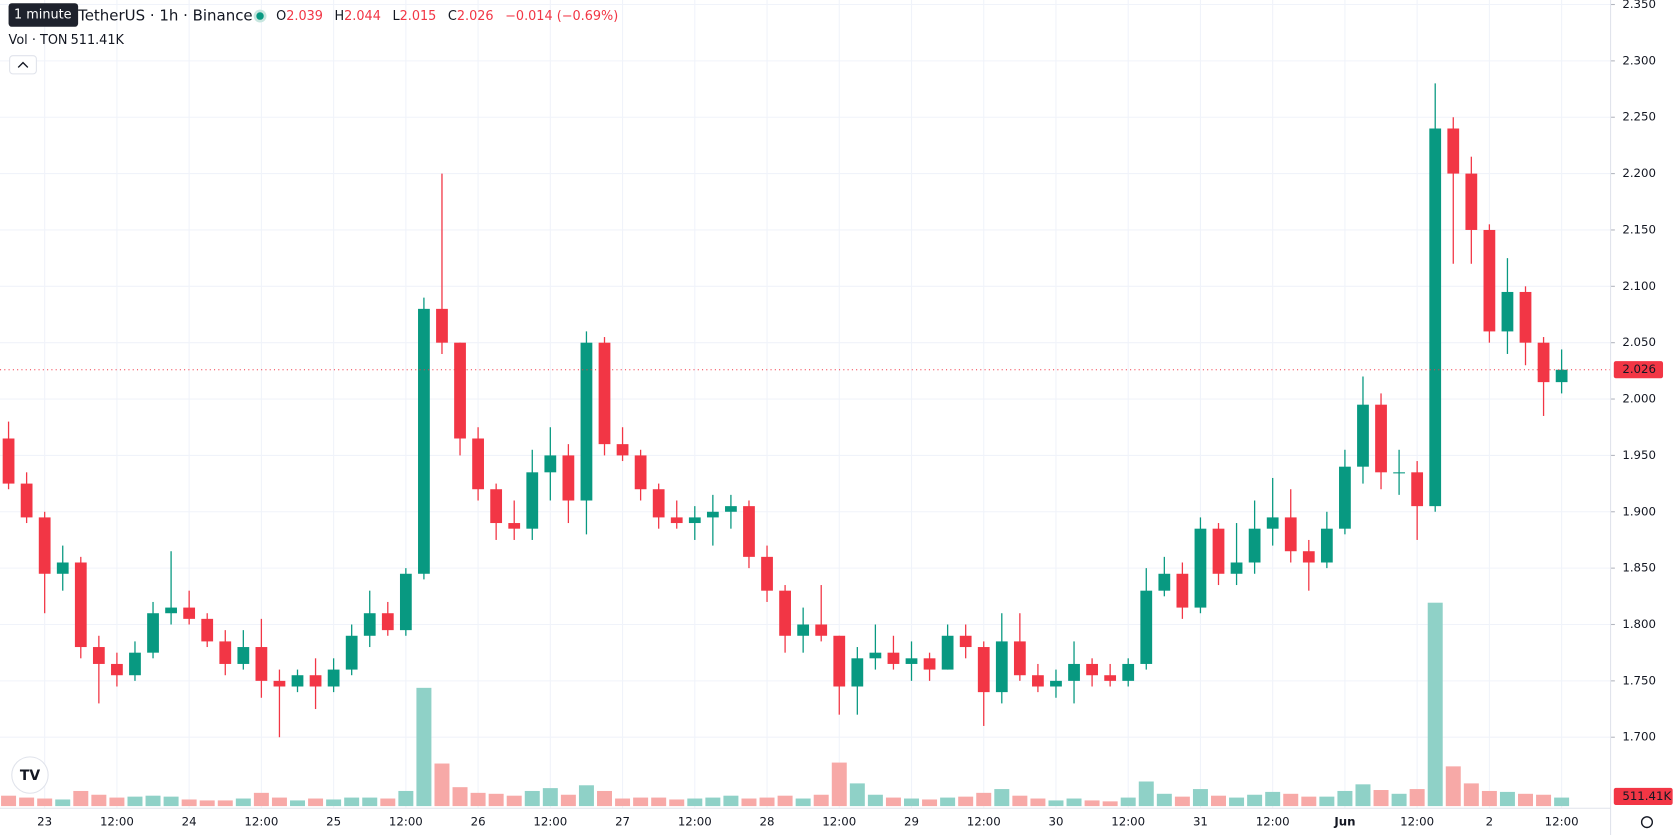 This screenshot has width=1678, height=835. What do you see at coordinates (1639, 455) in the screenshot?
I see `y-tick-label: 1.950` at bounding box center [1639, 455].